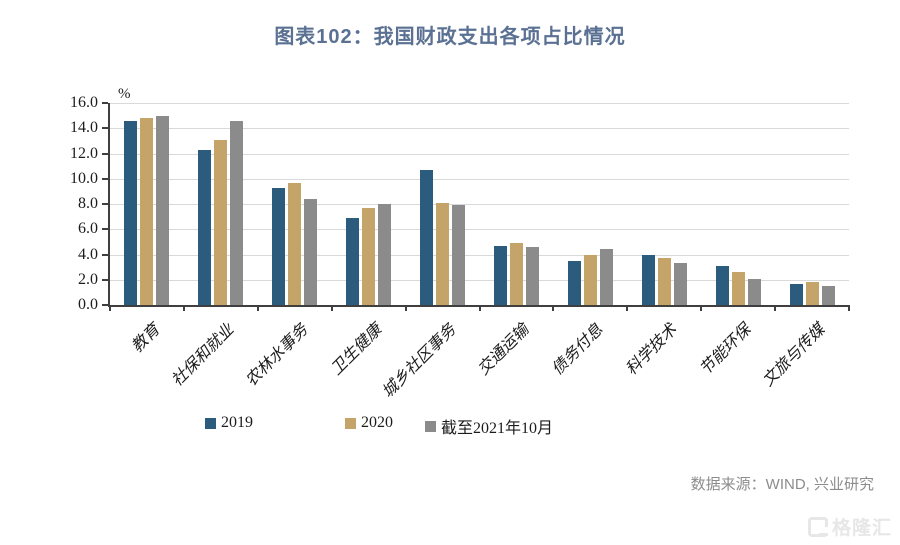 Image resolution: width=900 pixels, height=545 pixels. Describe the element at coordinates (146, 338) in the screenshot. I see `x-axis-category-label: 教育` at that location.